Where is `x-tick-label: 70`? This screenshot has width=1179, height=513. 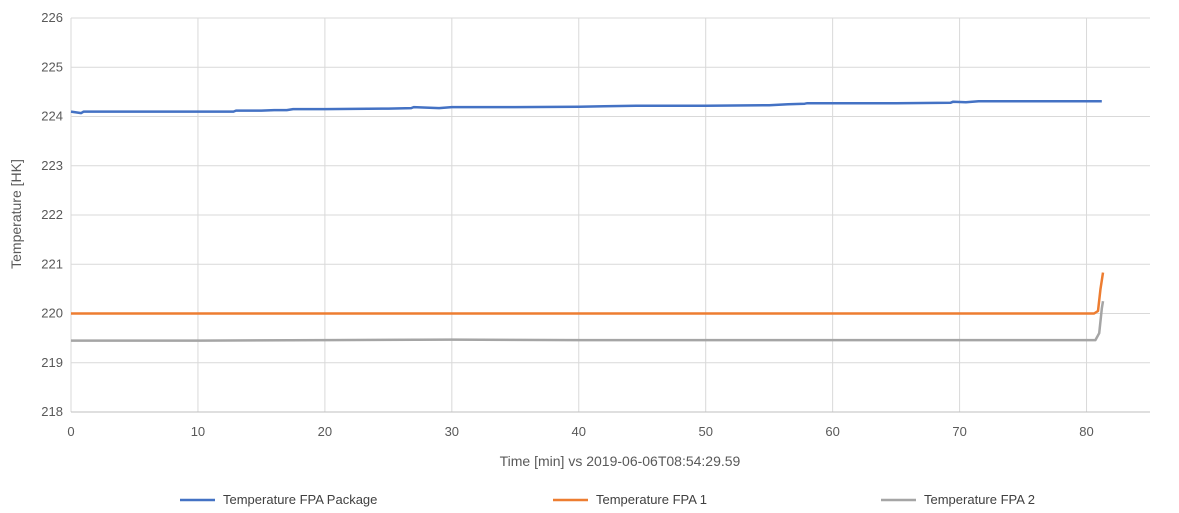
x-tick-label: 70 is located at coordinates (959, 431).